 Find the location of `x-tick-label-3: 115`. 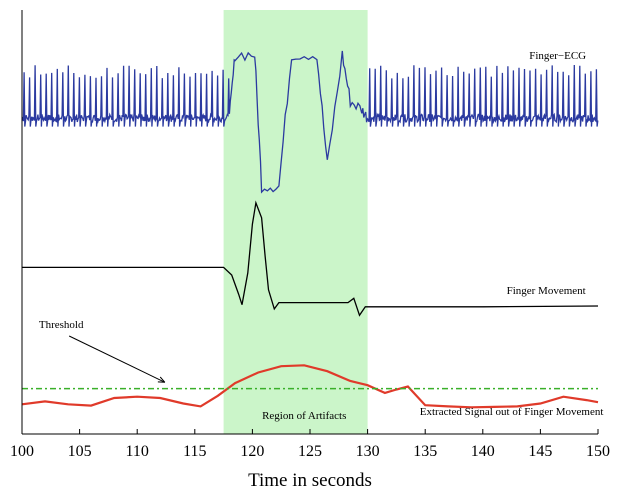

x-tick-label-3: 115 is located at coordinates (194, 451).